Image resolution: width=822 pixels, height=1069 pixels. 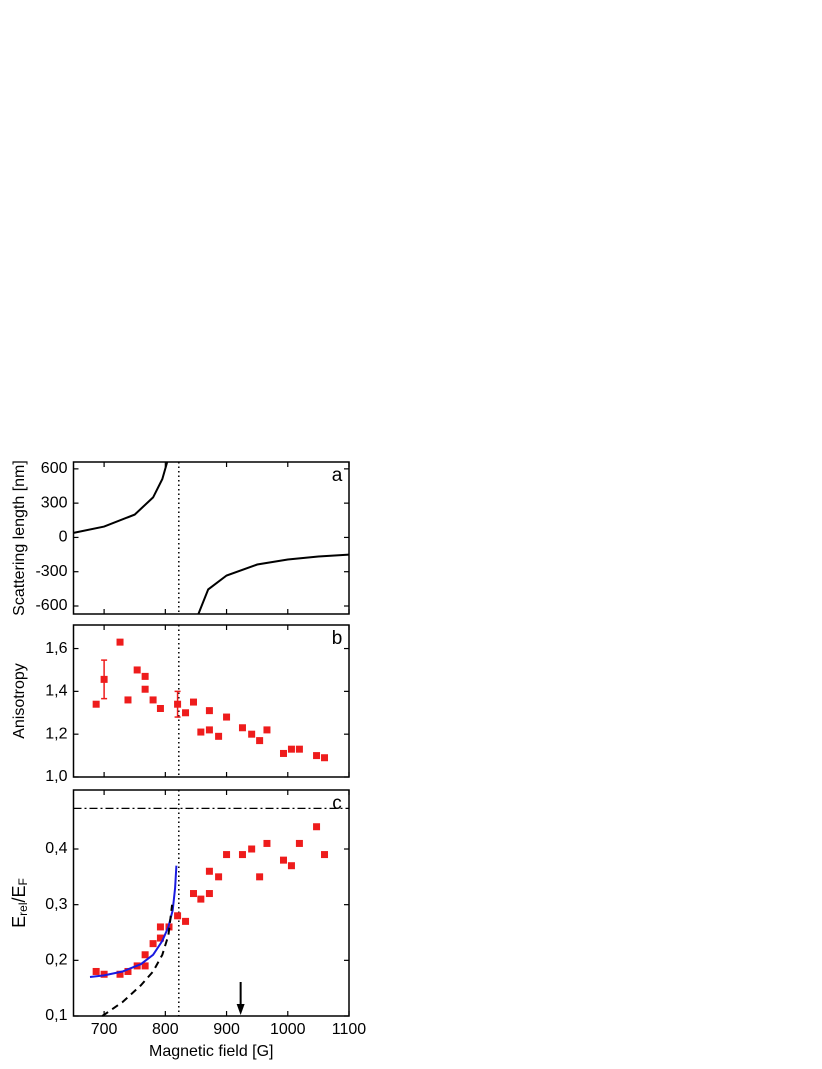 I want to click on panel-label: c, so click(x=337, y=803).